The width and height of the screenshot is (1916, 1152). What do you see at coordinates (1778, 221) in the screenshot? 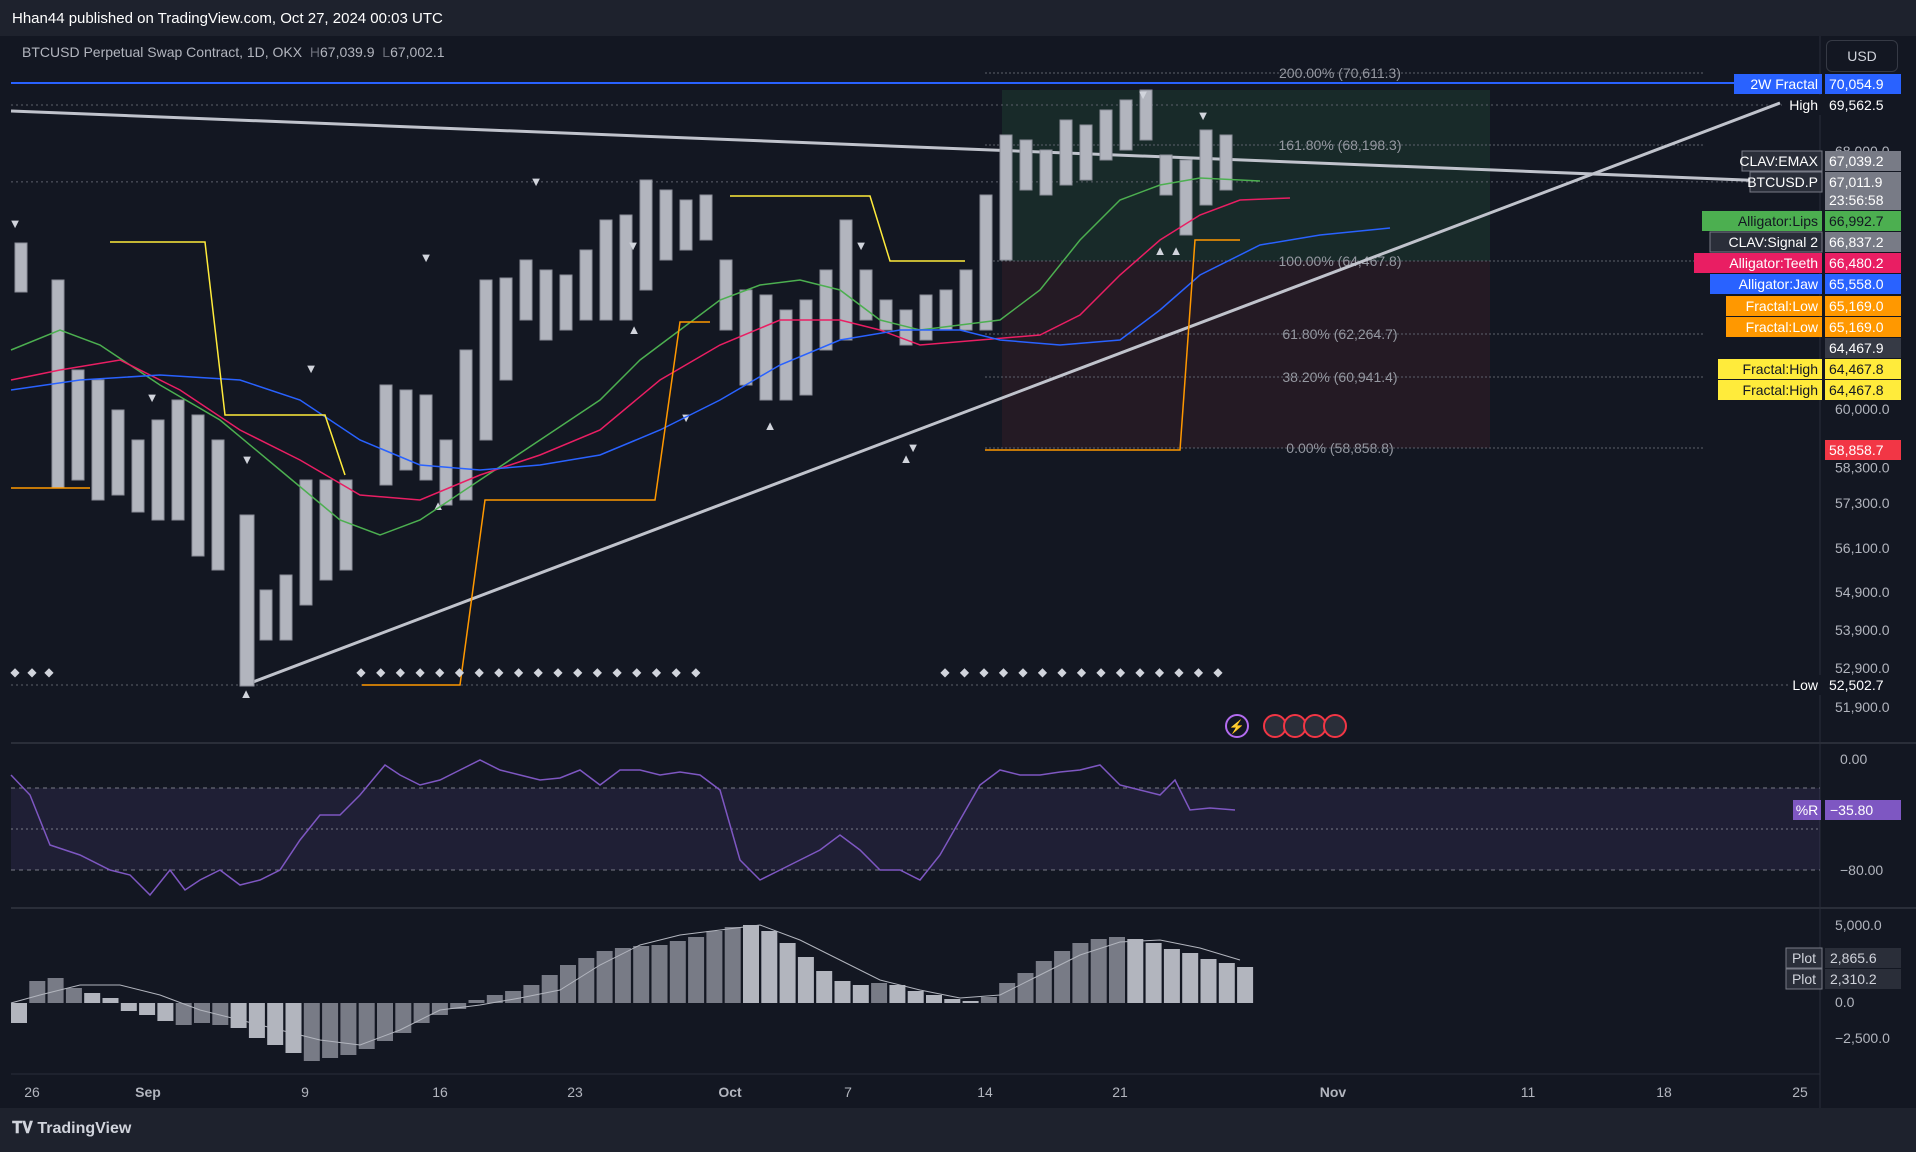
I see `price-tag-name: Alligator:Lips` at bounding box center [1778, 221].